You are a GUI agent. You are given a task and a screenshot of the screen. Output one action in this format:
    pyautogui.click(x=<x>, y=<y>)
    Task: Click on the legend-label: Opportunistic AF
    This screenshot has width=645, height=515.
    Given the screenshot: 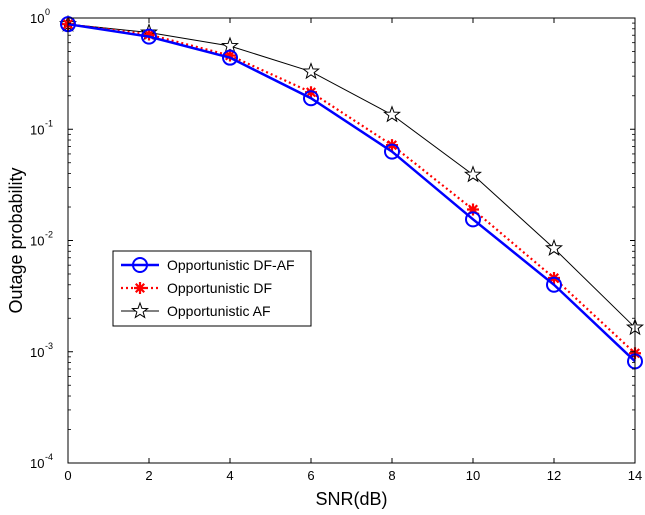 What is the action you would take?
    pyautogui.click(x=219, y=311)
    